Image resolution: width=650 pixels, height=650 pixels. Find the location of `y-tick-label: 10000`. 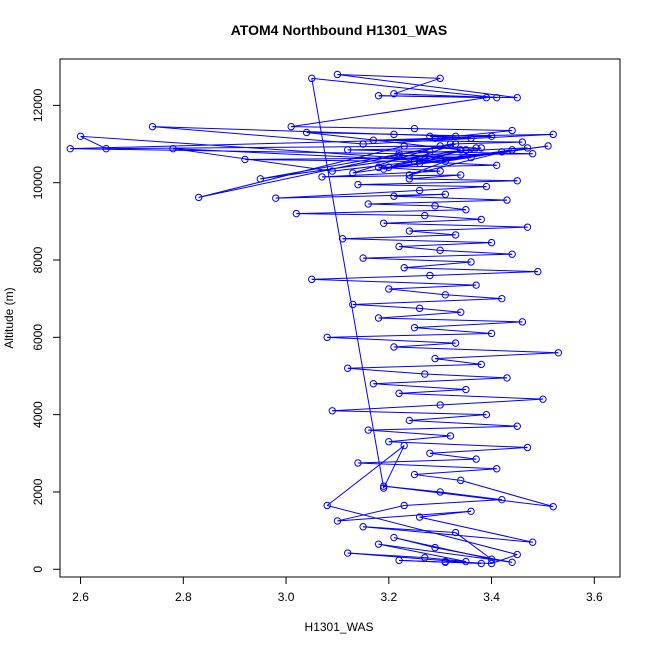

y-tick-label: 10000 is located at coordinates (38, 183).